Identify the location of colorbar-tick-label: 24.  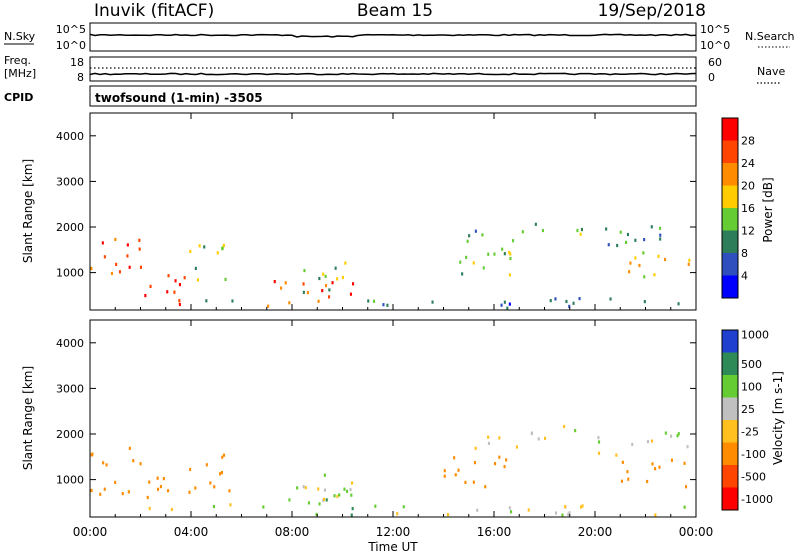
(748, 163).